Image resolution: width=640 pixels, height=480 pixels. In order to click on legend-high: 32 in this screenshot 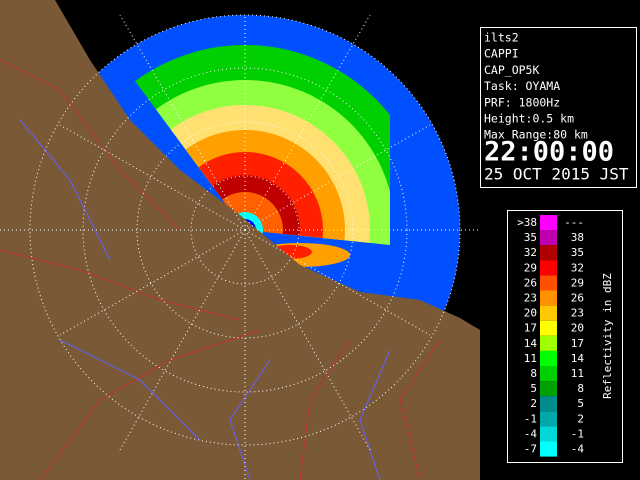, I will do `click(577, 267)`.